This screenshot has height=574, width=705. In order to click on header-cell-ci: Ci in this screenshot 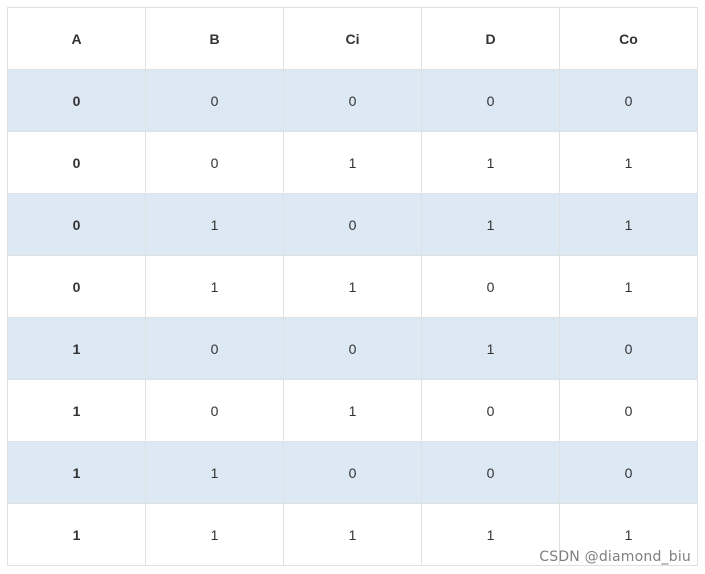, I will do `click(352, 38)`.